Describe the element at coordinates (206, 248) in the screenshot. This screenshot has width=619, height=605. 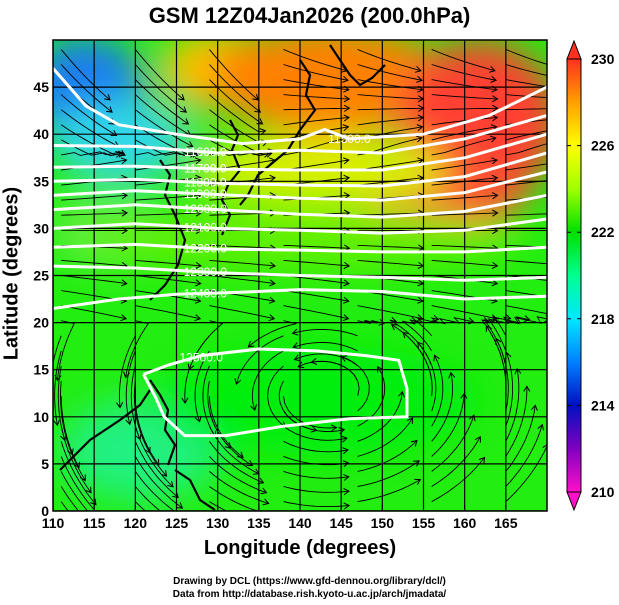
I see `contour-label: 12200.0` at that location.